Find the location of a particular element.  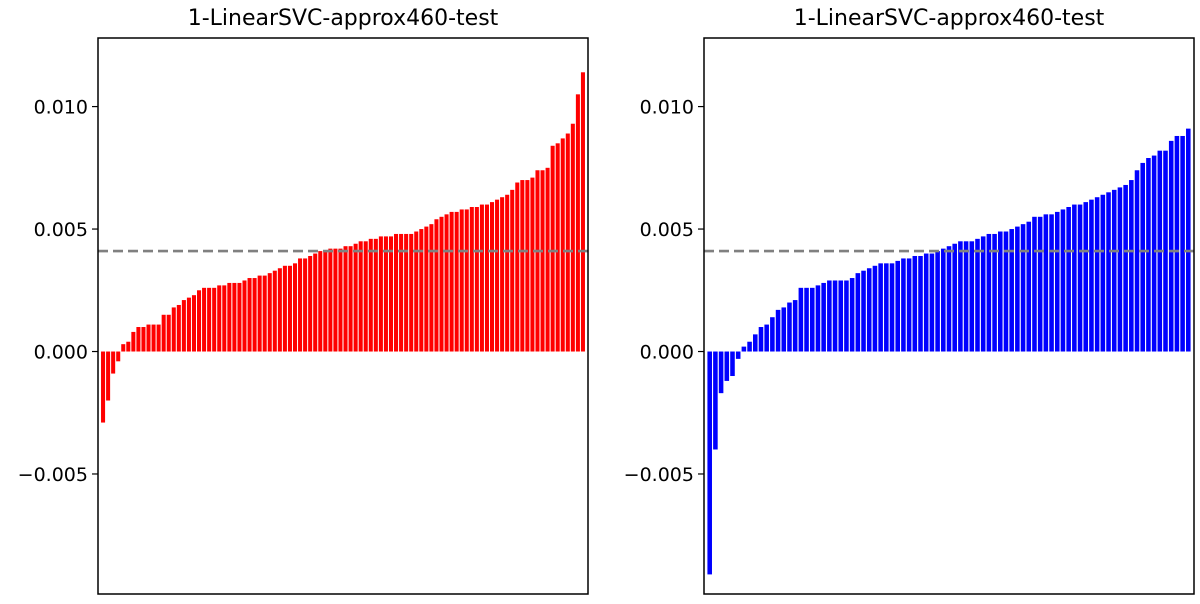

right-chart-y-tick-label: 0.005 is located at coordinates (667, 230).